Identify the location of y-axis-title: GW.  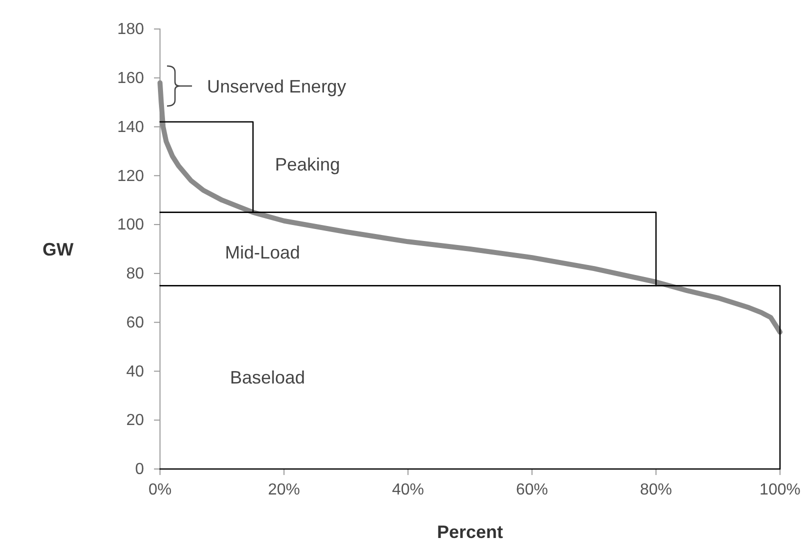
(58, 249).